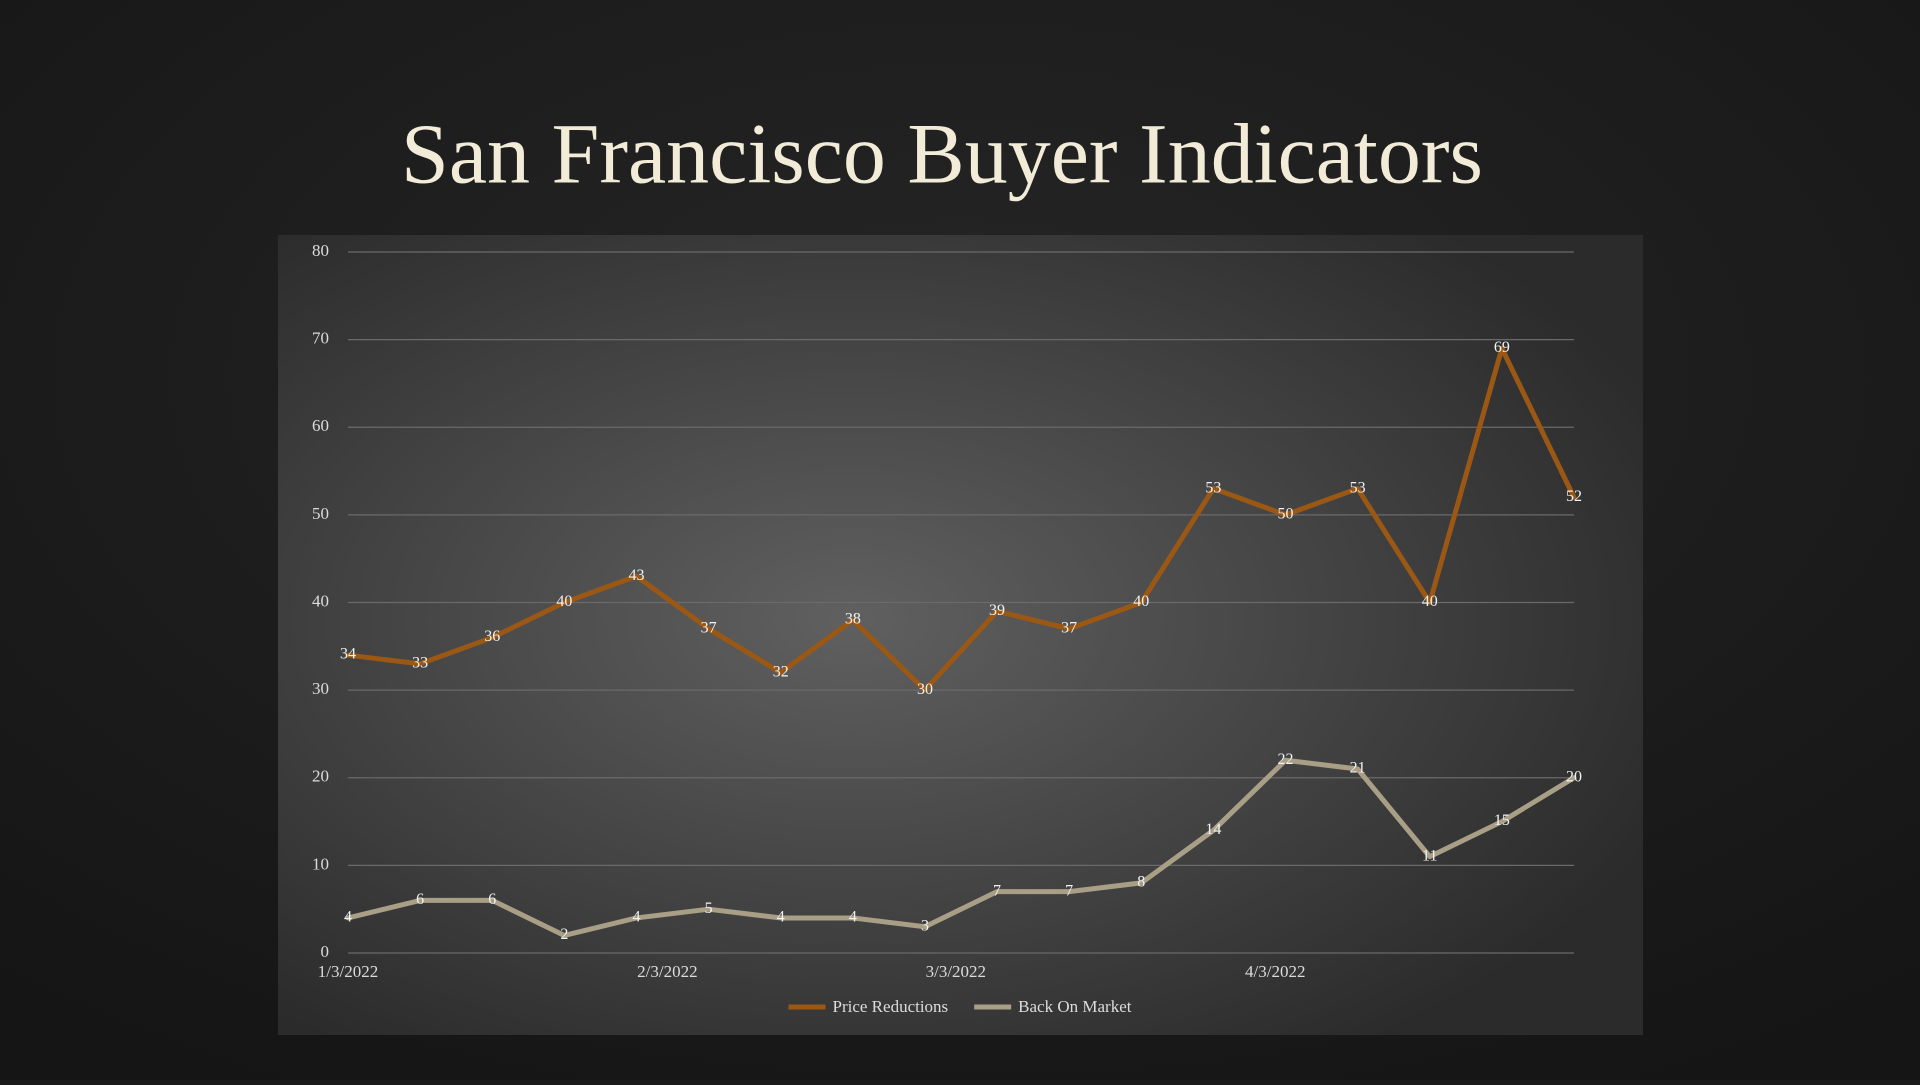 The width and height of the screenshot is (1920, 1085). I want to click on data-label: 52, so click(1574, 496).